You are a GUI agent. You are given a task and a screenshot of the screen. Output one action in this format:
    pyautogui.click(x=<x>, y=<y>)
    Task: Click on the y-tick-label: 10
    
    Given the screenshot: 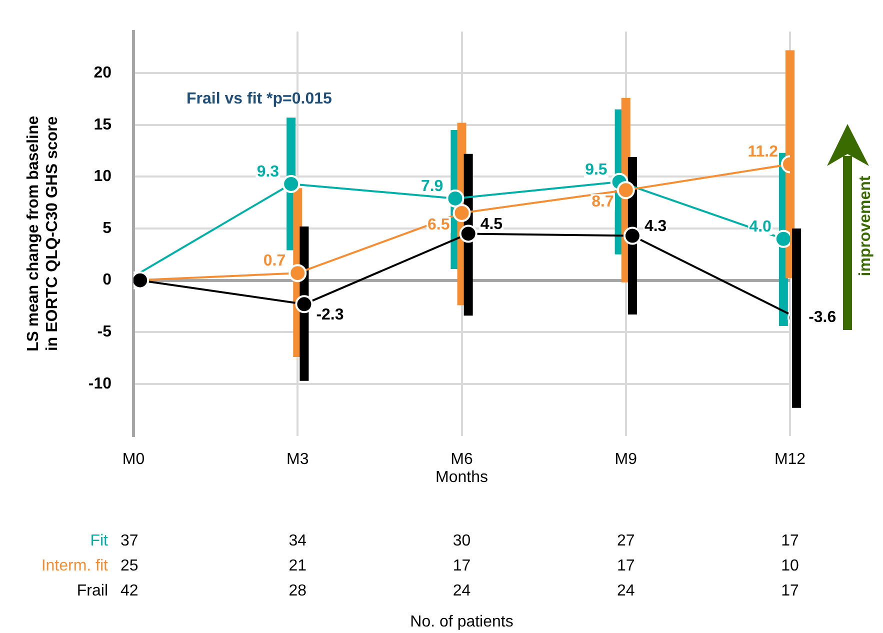 What is the action you would take?
    pyautogui.click(x=103, y=177)
    